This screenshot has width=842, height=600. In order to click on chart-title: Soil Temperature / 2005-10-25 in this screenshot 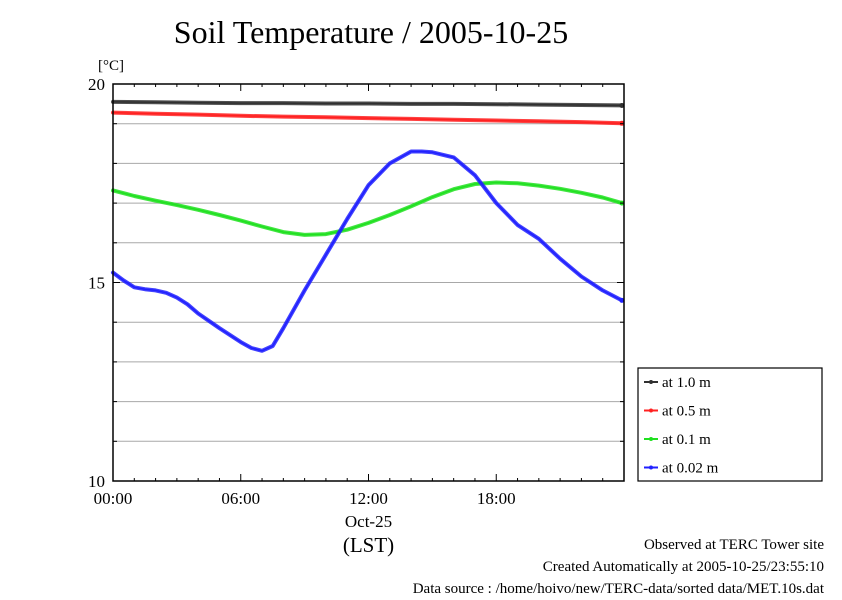, I will do `click(371, 32)`.